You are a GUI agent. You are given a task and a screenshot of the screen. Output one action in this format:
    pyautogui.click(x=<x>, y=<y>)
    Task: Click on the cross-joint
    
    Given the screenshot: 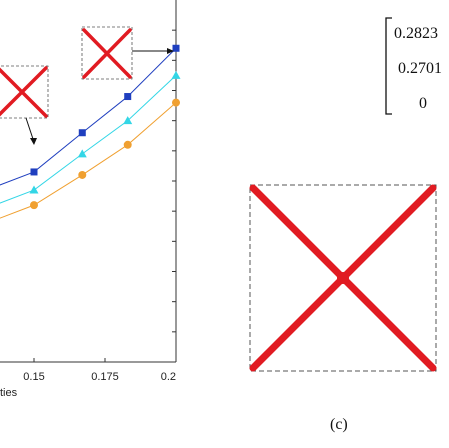 What is the action you would take?
    pyautogui.click(x=343, y=278)
    